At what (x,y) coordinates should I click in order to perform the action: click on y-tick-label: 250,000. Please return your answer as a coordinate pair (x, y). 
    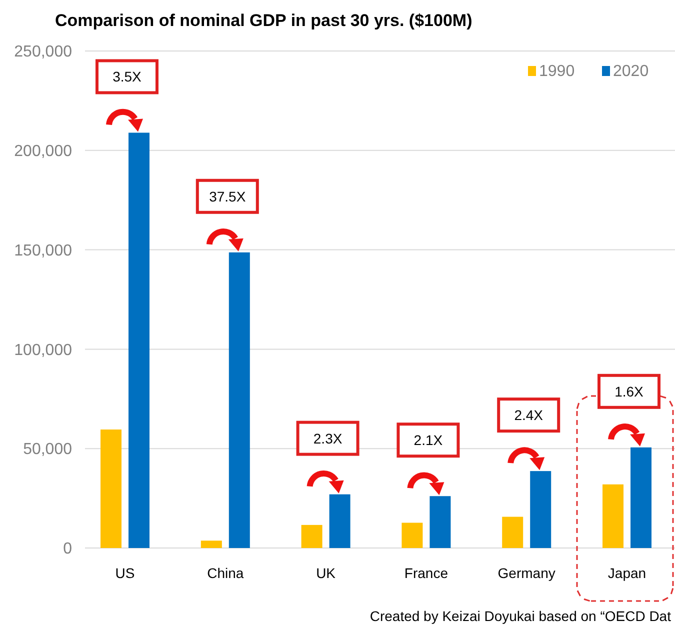
    Looking at the image, I should click on (43, 52).